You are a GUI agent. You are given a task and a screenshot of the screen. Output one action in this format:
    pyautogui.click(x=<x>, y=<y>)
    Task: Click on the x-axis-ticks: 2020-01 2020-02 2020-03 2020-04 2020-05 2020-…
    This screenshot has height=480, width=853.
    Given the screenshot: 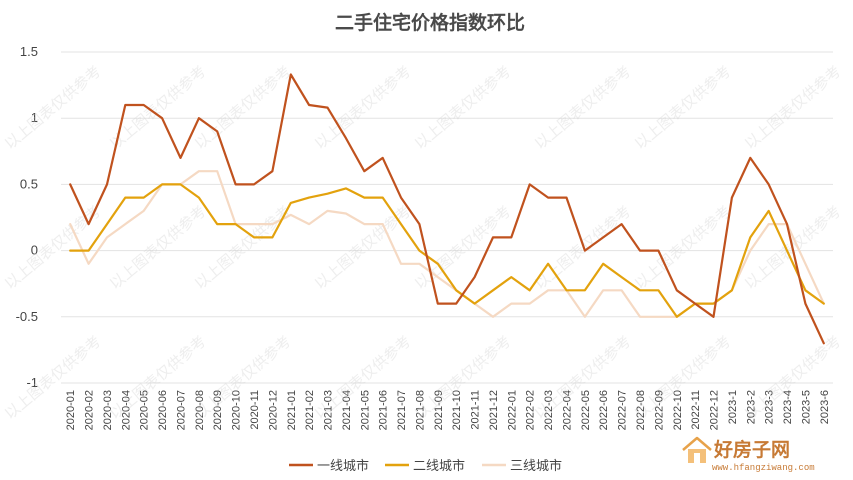 What is the action you would take?
    pyautogui.click(x=448, y=410)
    